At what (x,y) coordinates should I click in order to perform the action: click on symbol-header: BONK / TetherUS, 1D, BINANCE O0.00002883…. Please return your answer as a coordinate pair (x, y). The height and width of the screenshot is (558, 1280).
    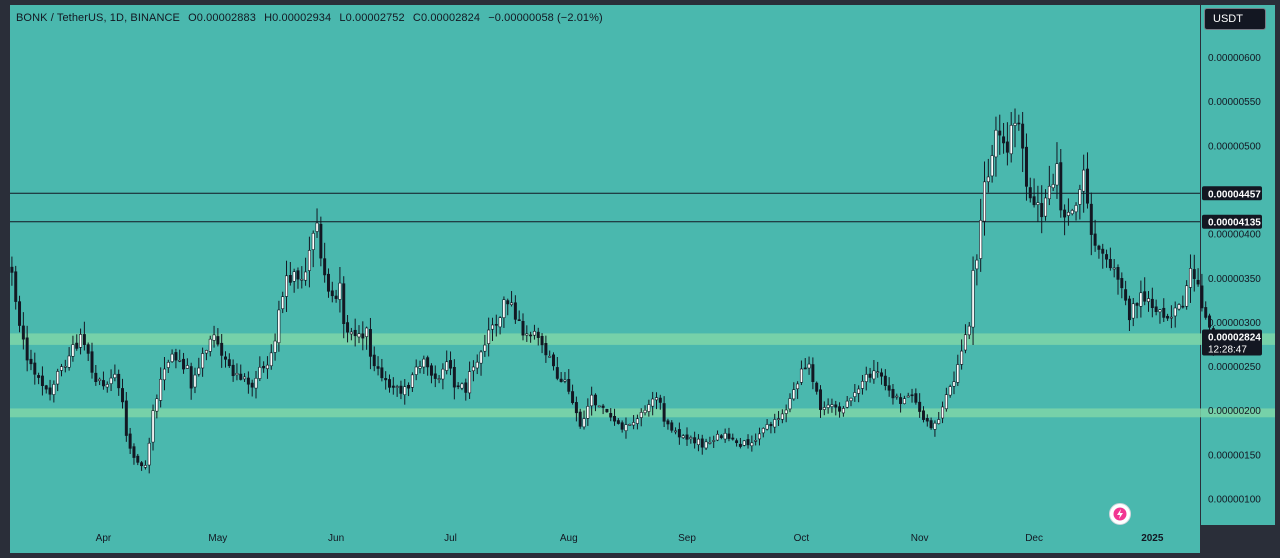
    Looking at the image, I should click on (312, 18).